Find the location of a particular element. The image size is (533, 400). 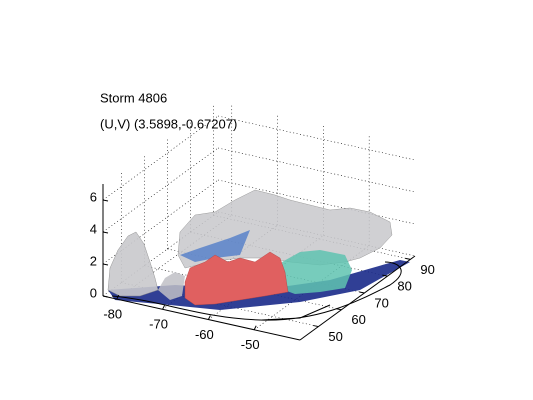

teal-surface is located at coordinates (317, 272).